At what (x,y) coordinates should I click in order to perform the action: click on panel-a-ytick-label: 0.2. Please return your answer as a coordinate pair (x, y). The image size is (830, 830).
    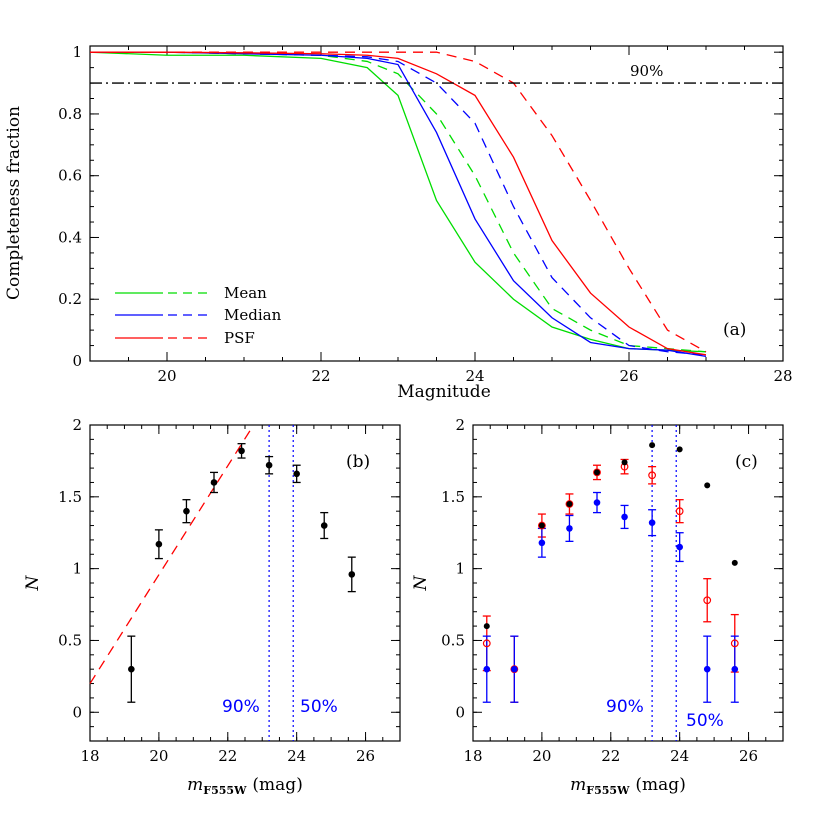
    Looking at the image, I should click on (70, 299).